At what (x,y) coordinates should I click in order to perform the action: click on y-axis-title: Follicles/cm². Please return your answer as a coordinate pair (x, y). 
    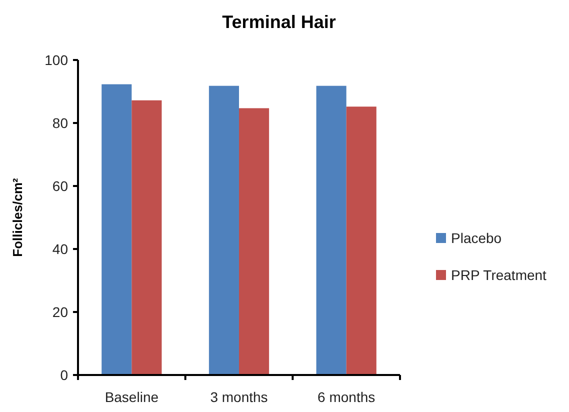
    Looking at the image, I should click on (17, 217).